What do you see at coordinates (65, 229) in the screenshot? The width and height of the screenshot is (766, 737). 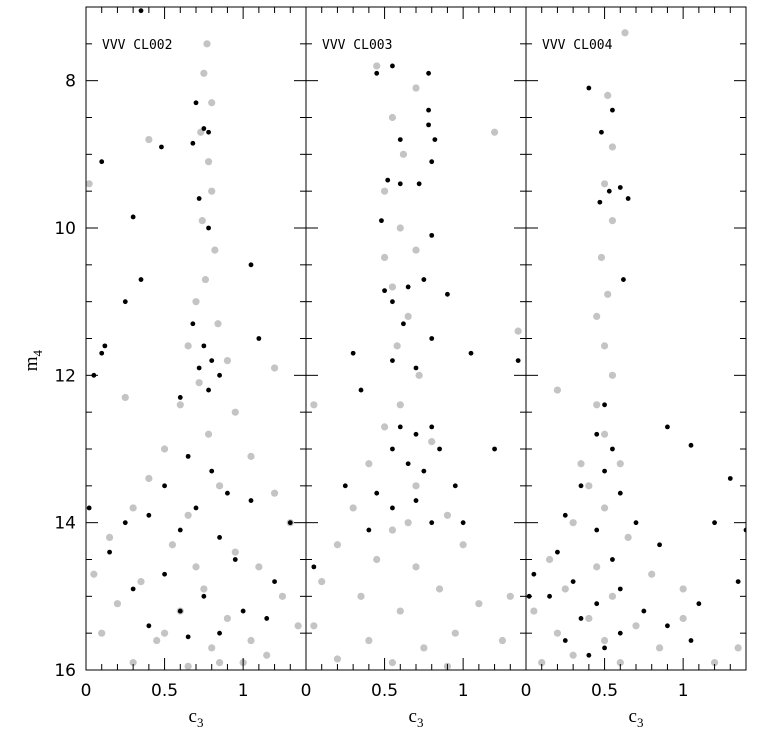 I see `y-tick-label: 10` at bounding box center [65, 229].